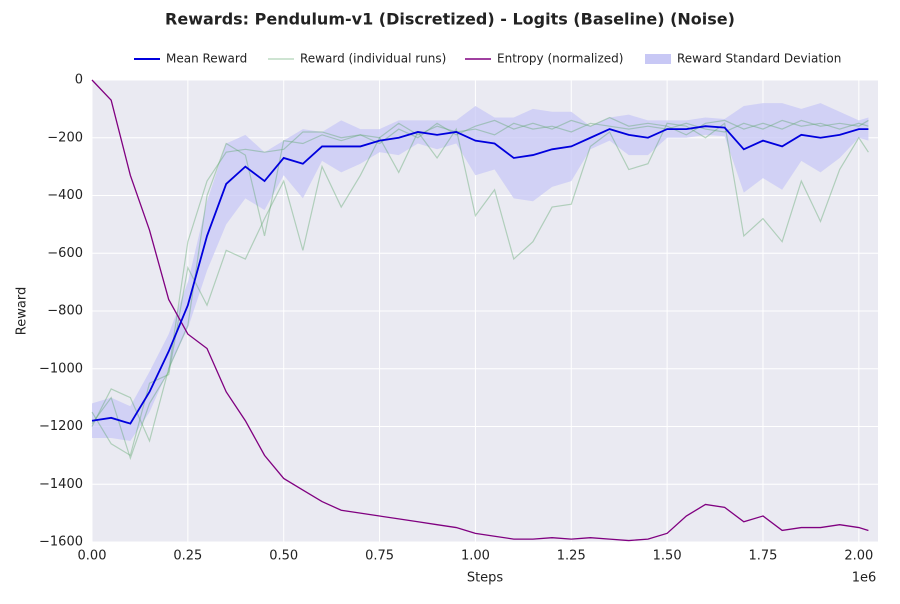 The height and width of the screenshot is (604, 900). I want to click on y-tick-label: −400, so click(65, 195).